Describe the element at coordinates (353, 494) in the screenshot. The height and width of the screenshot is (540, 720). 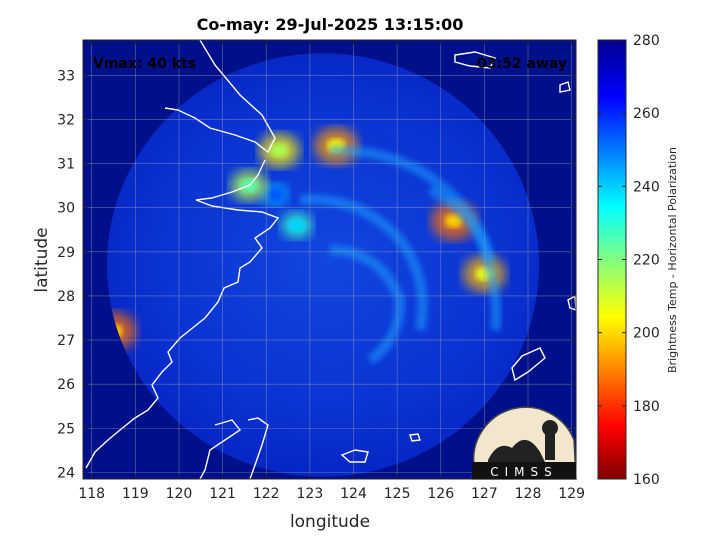
I see `x-tick-label-124: 124` at that location.